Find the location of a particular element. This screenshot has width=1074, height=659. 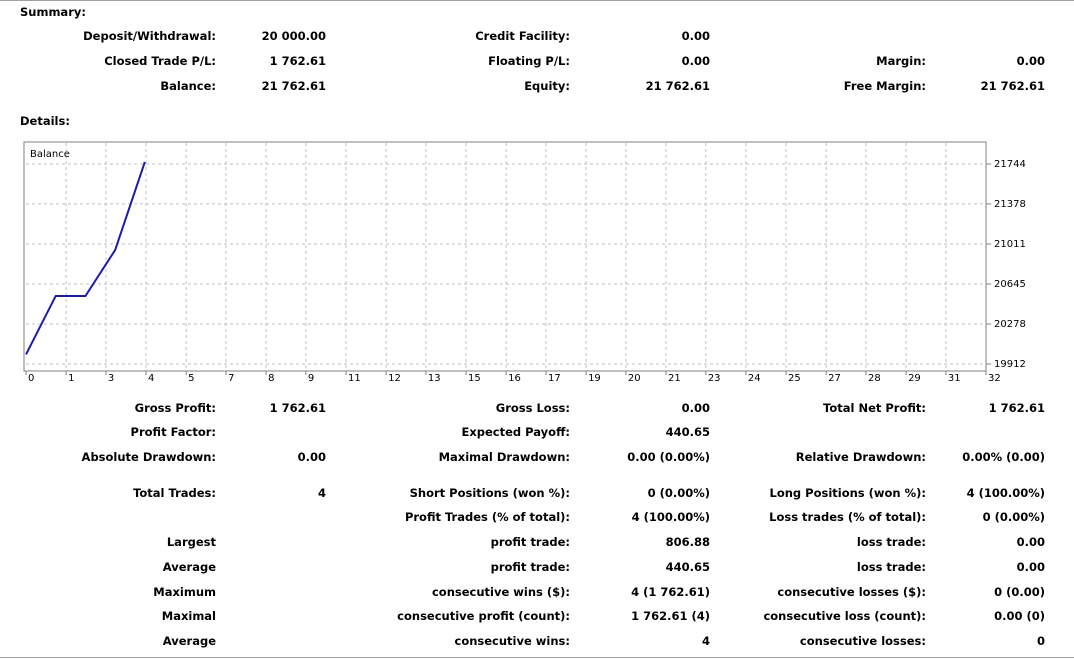

cell: Relative Drawdown: is located at coordinates (860, 457).